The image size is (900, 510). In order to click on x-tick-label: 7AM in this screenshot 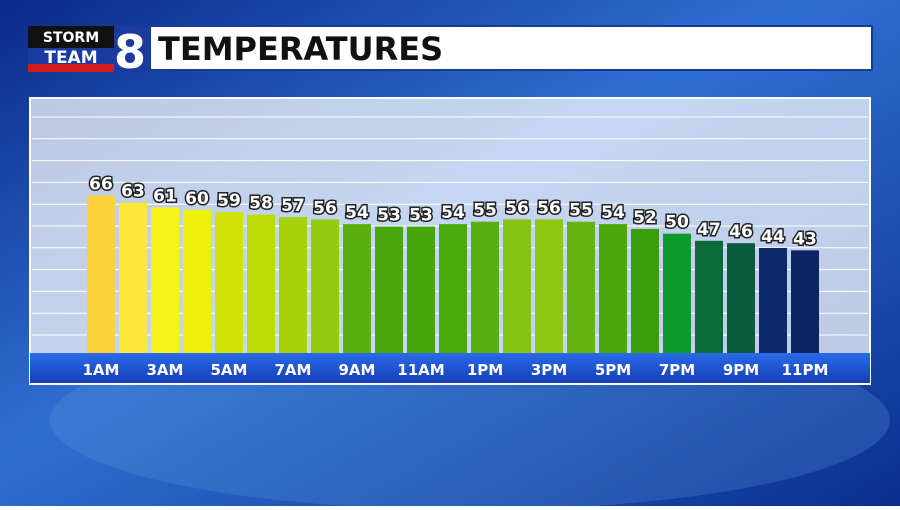, I will do `click(293, 370)`.